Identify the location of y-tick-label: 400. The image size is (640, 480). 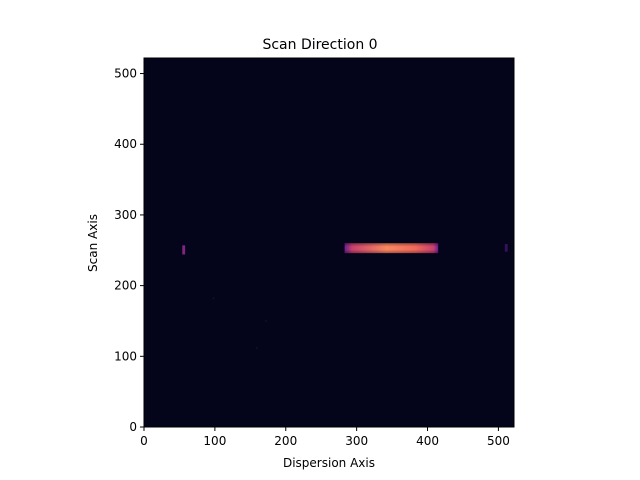
(125, 144).